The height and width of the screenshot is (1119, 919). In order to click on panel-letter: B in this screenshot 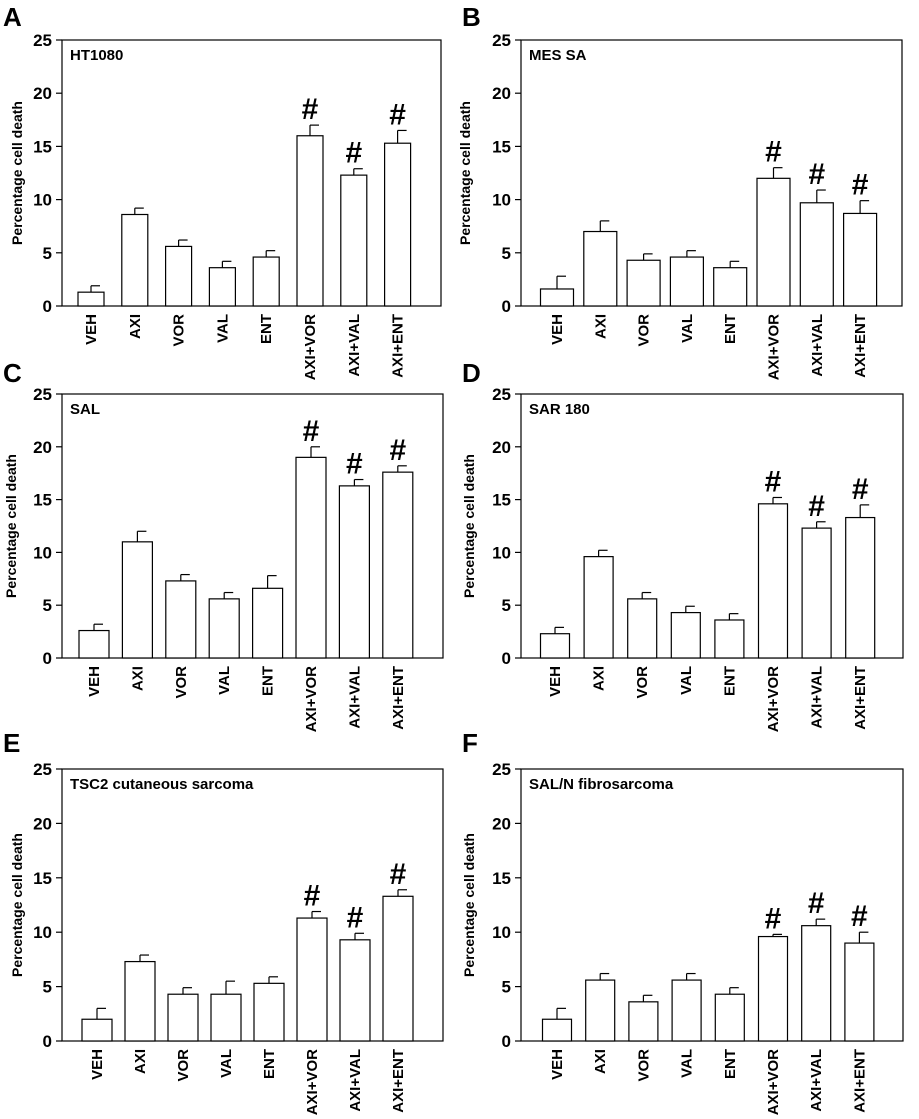, I will do `click(471, 17)`.